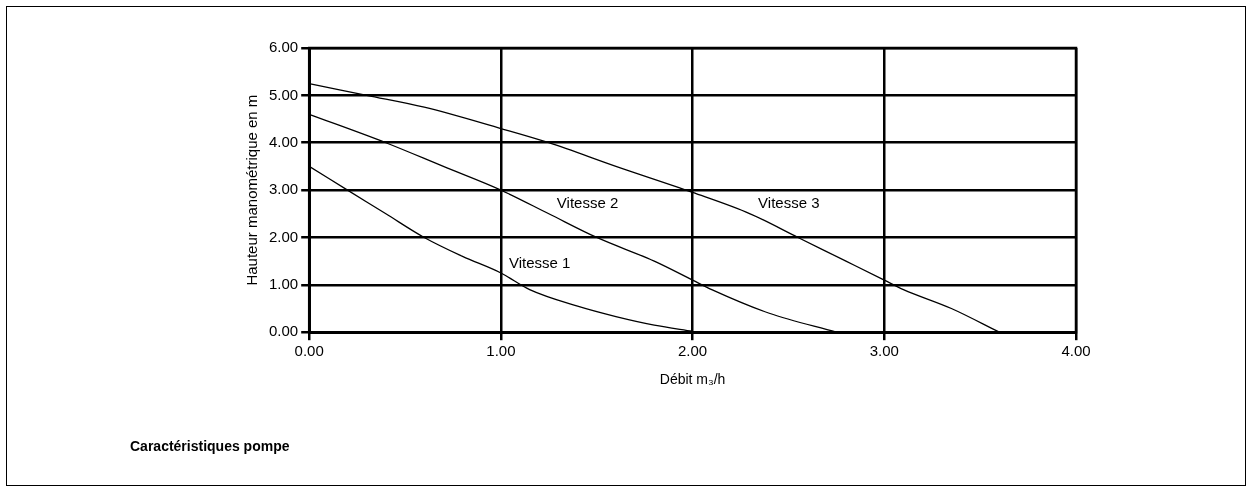 The width and height of the screenshot is (1256, 503). What do you see at coordinates (283, 331) in the screenshot?
I see `y-tick-label: 0.00` at bounding box center [283, 331].